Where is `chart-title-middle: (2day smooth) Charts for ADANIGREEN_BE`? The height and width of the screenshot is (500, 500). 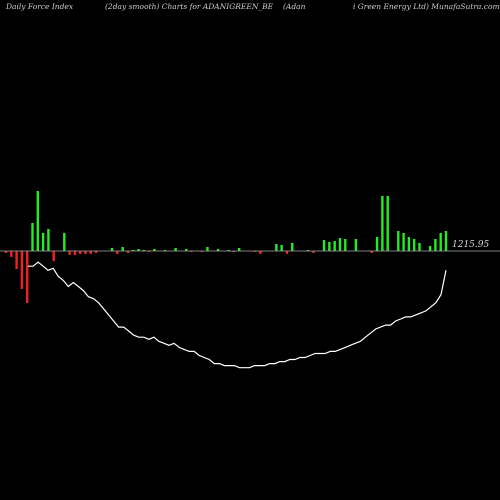
chart-title-middle: (2day smooth) Charts for ADANIGREEN_BE is located at coordinates (189, 6).